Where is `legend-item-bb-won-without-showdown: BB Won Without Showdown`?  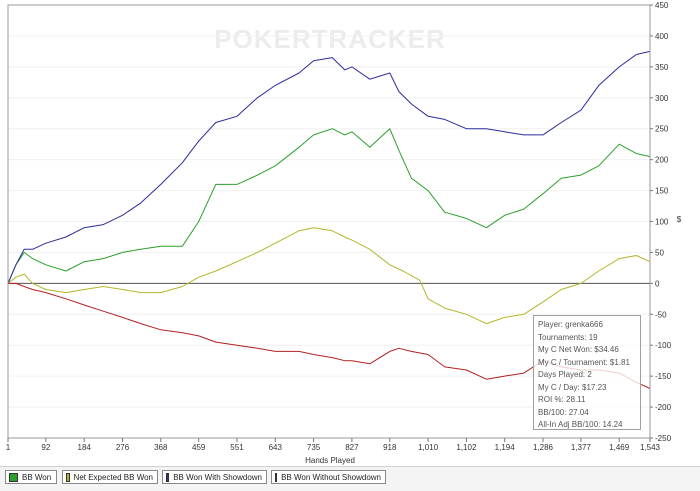 legend-item-bb-won-without-showdown: BB Won Without Showdown is located at coordinates (328, 477).